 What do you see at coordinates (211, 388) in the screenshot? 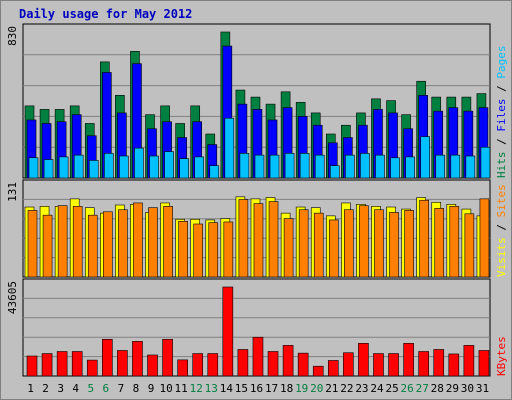
I see `x-tick-label-day-13: 13` at bounding box center [211, 388].